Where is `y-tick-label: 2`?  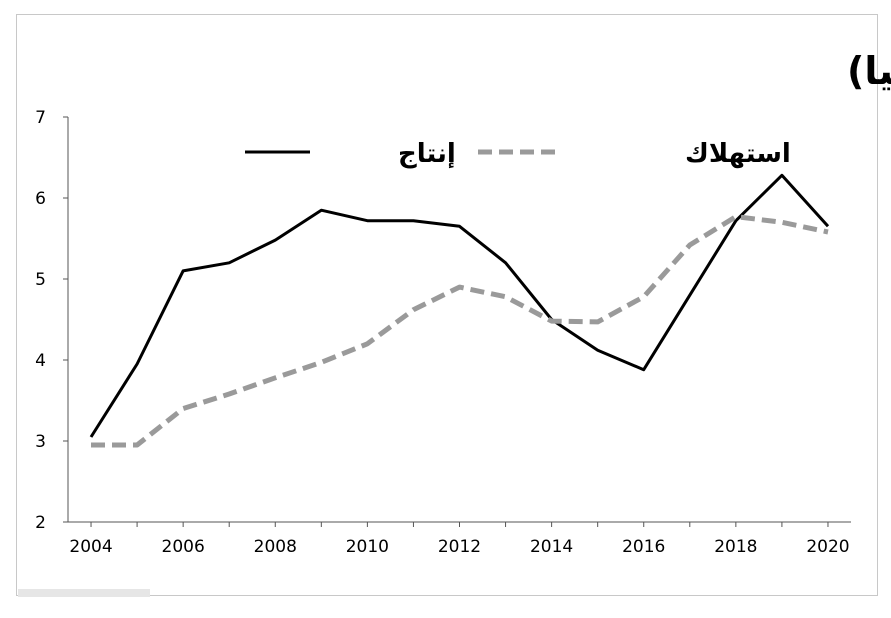
y-tick-label: 2 is located at coordinates (40, 523).